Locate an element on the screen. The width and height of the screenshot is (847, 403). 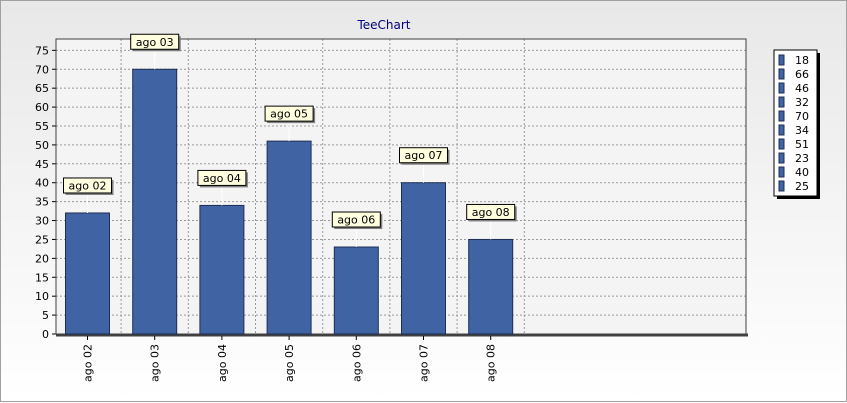
legend-item-label: 18 is located at coordinates (802, 60).